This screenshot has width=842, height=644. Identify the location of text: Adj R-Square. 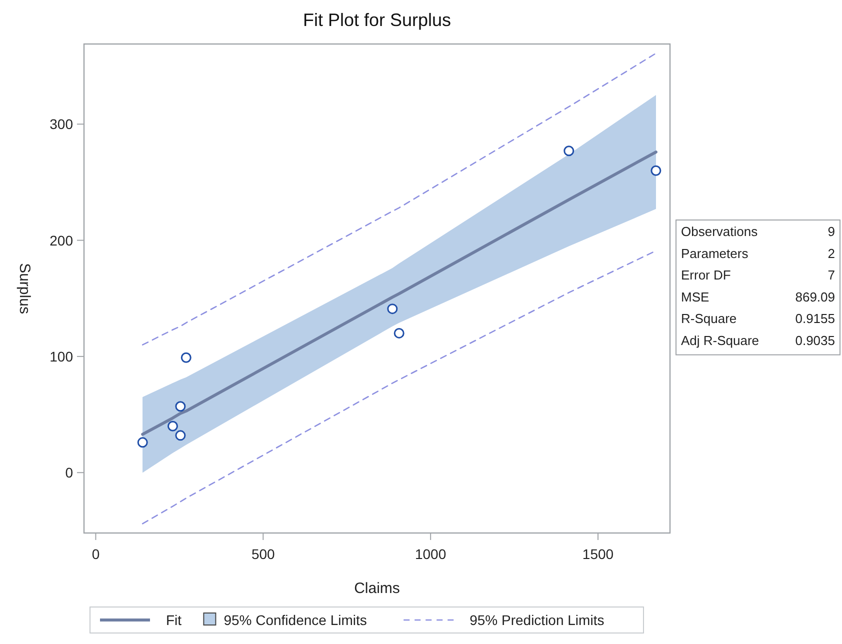
(720, 340).